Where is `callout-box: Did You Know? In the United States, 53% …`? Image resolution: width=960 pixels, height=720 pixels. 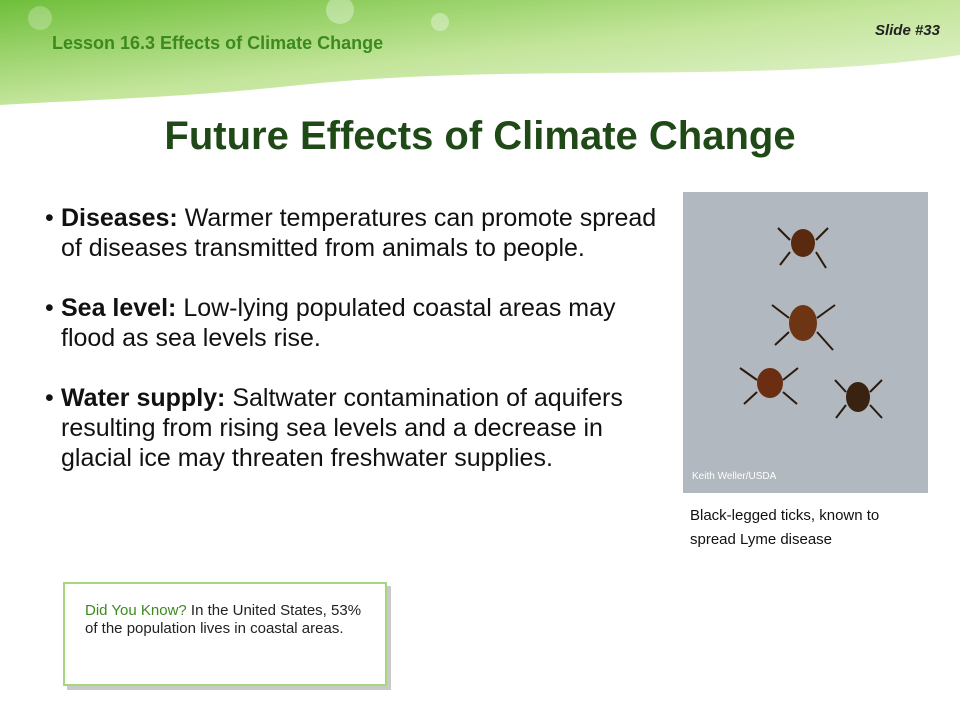
callout-box: Did You Know? In the United States, 53% … is located at coordinates (225, 634).